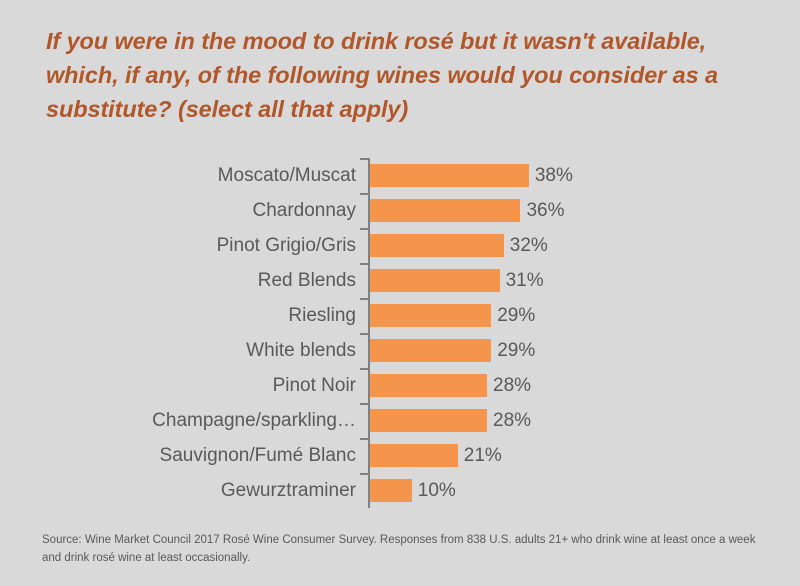 This screenshot has height=586, width=800. I want to click on bar-row: Pinot Noir 28%, so click(400, 385).